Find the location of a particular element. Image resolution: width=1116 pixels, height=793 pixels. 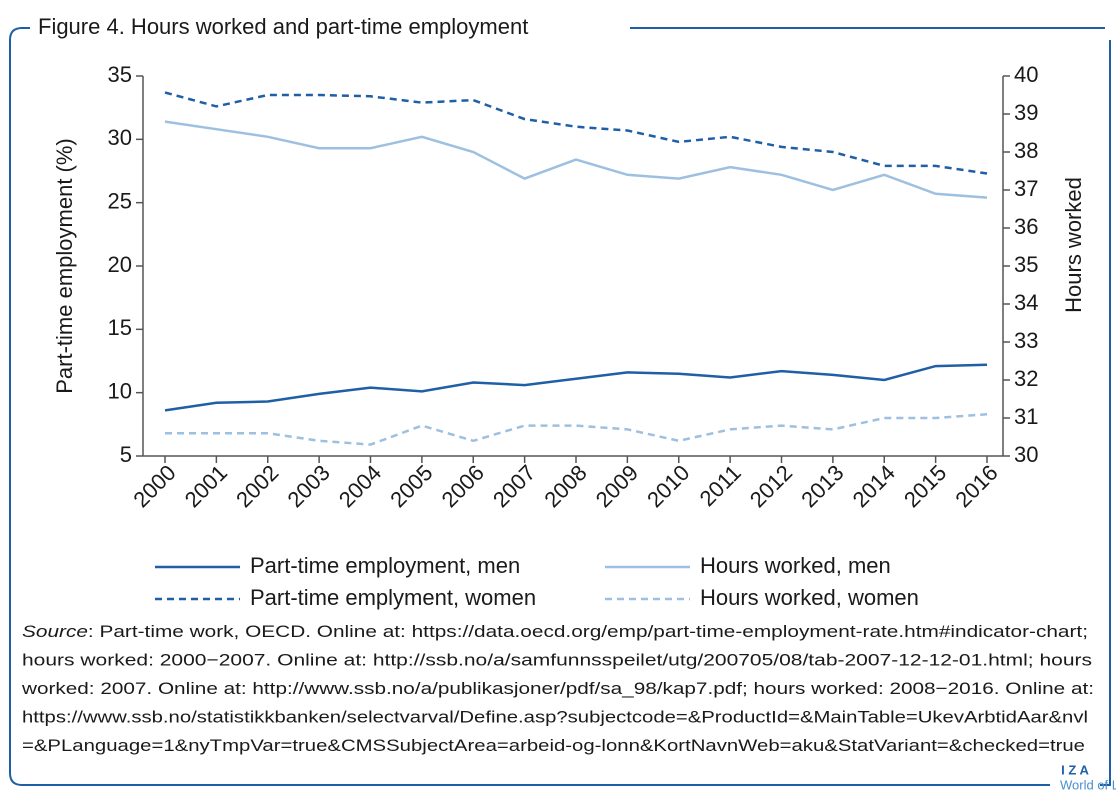

frame is located at coordinates (1105, 413).